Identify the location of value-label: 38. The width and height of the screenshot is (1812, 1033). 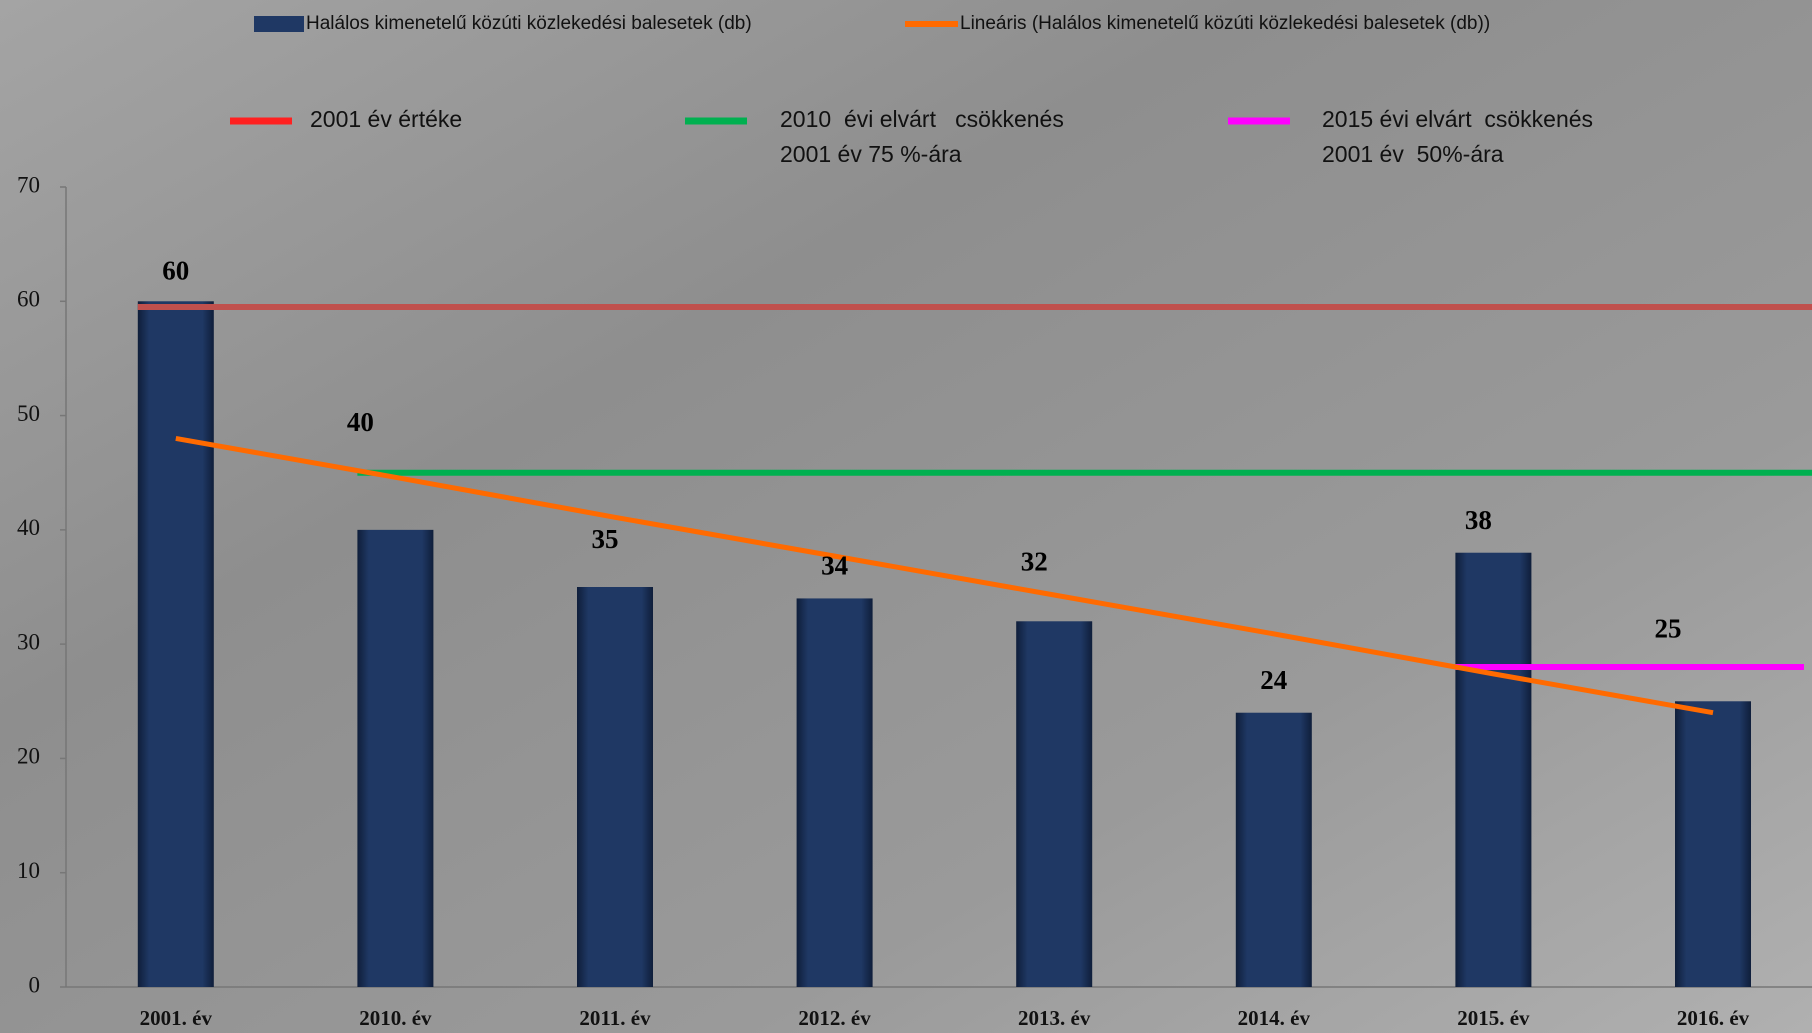
(1478, 520).